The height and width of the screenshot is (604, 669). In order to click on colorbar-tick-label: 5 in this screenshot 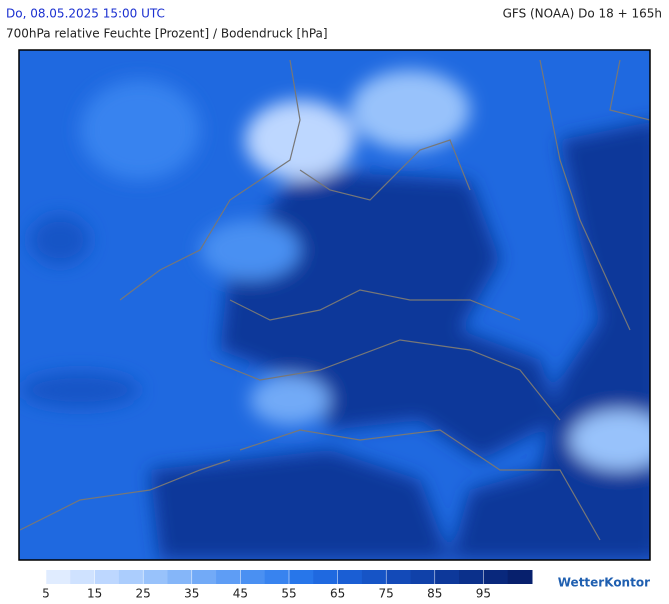, I will do `click(46, 594)`.